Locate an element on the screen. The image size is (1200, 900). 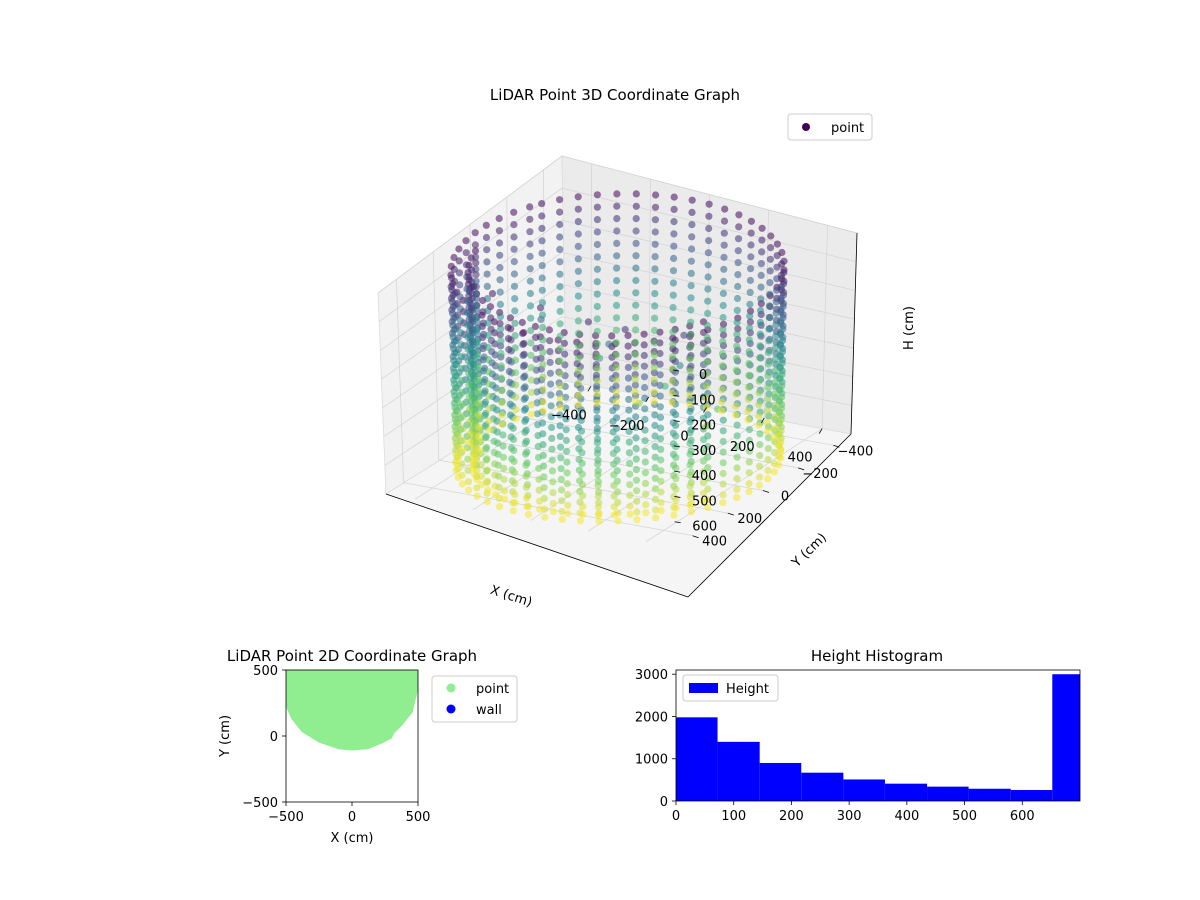
grid-line-h is located at coordinates (618, 376).